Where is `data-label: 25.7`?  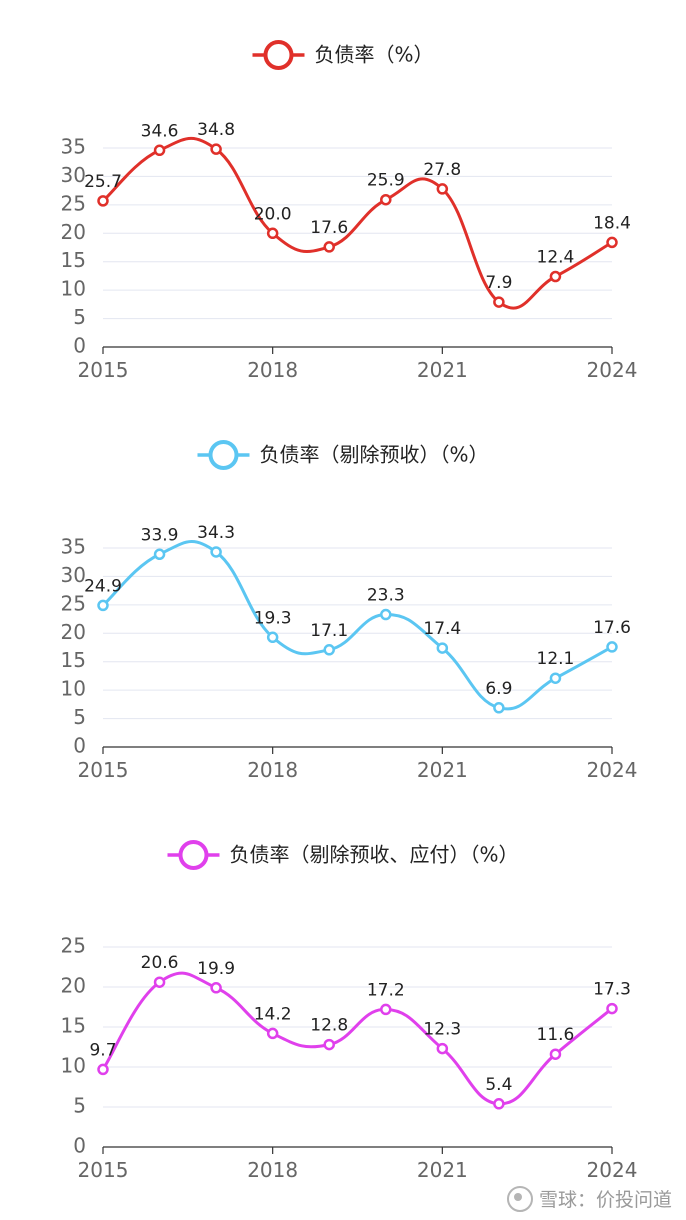
data-label: 25.7 is located at coordinates (103, 182).